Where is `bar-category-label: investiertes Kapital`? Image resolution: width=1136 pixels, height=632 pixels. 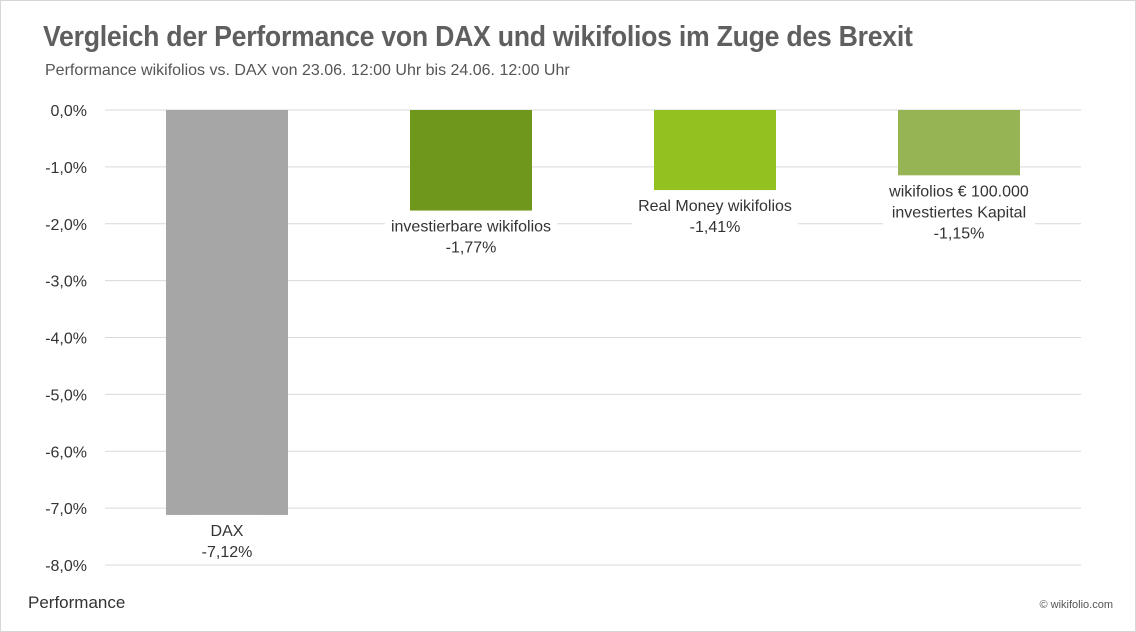
bar-category-label: investiertes Kapital is located at coordinates (959, 212).